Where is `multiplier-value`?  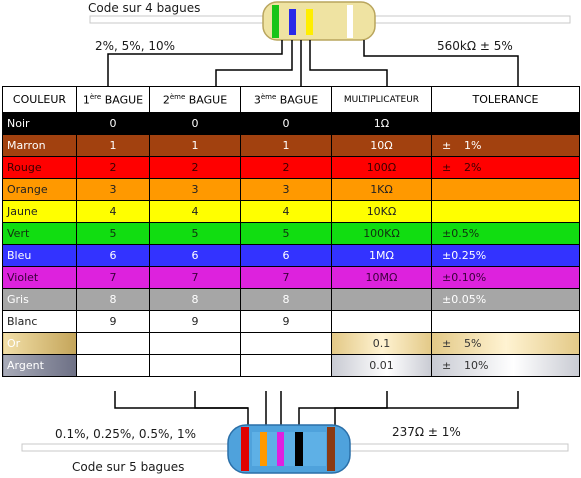
multiplier-value is located at coordinates (381, 299).